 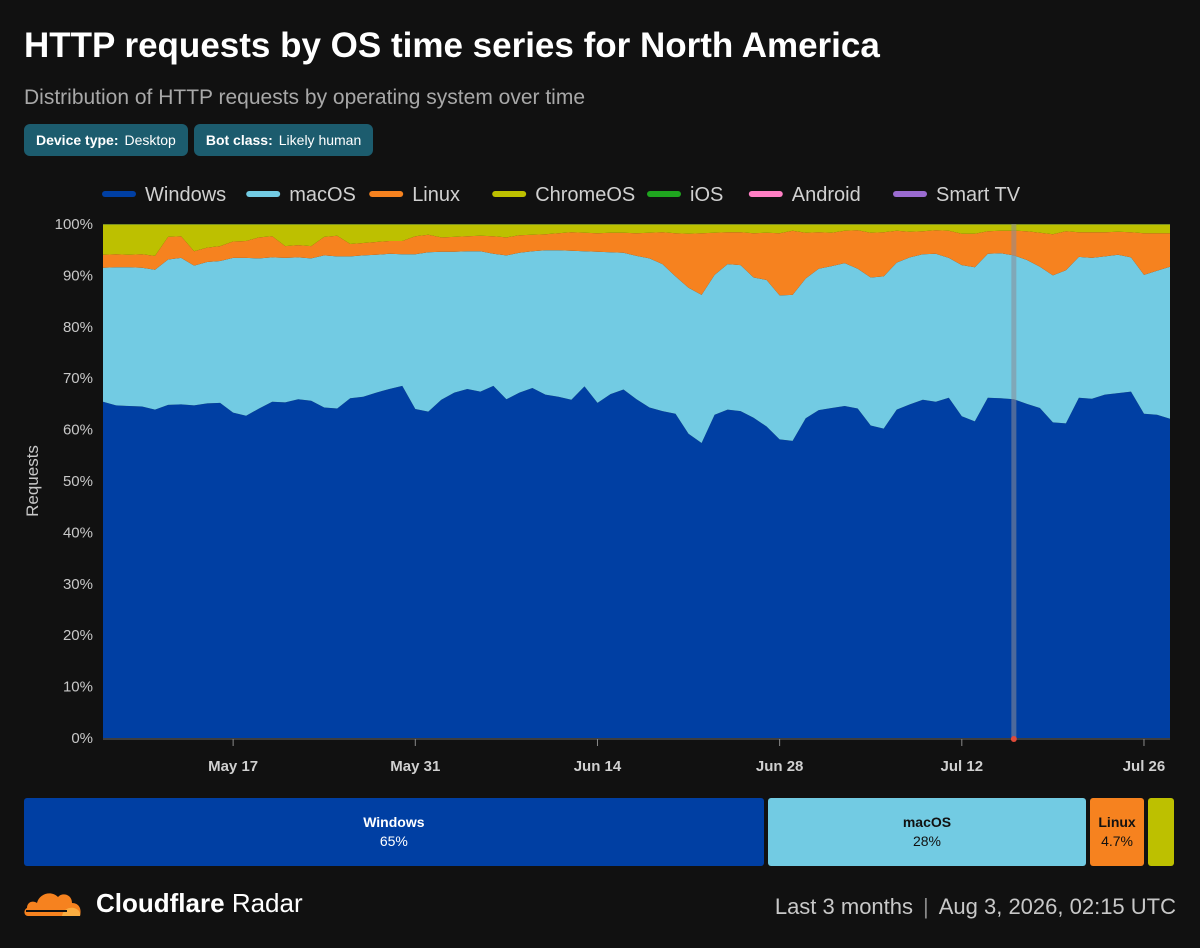 I want to click on x-tick-label: May 31, so click(x=415, y=766).